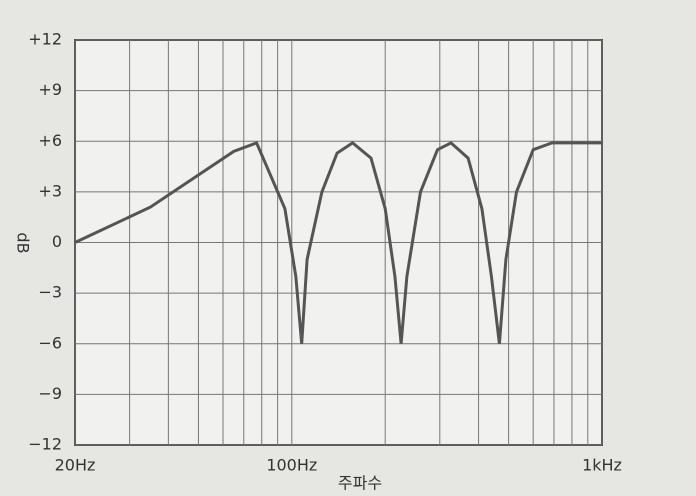 This screenshot has width=696, height=496. I want to click on y-tick-label: +9, so click(50, 89).